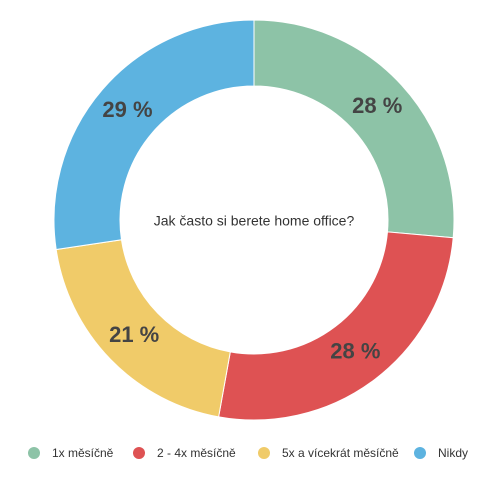 Image resolution: width=501 pixels, height=485 pixels. I want to click on chart-title: Jak často si berete home office?, so click(254, 221).